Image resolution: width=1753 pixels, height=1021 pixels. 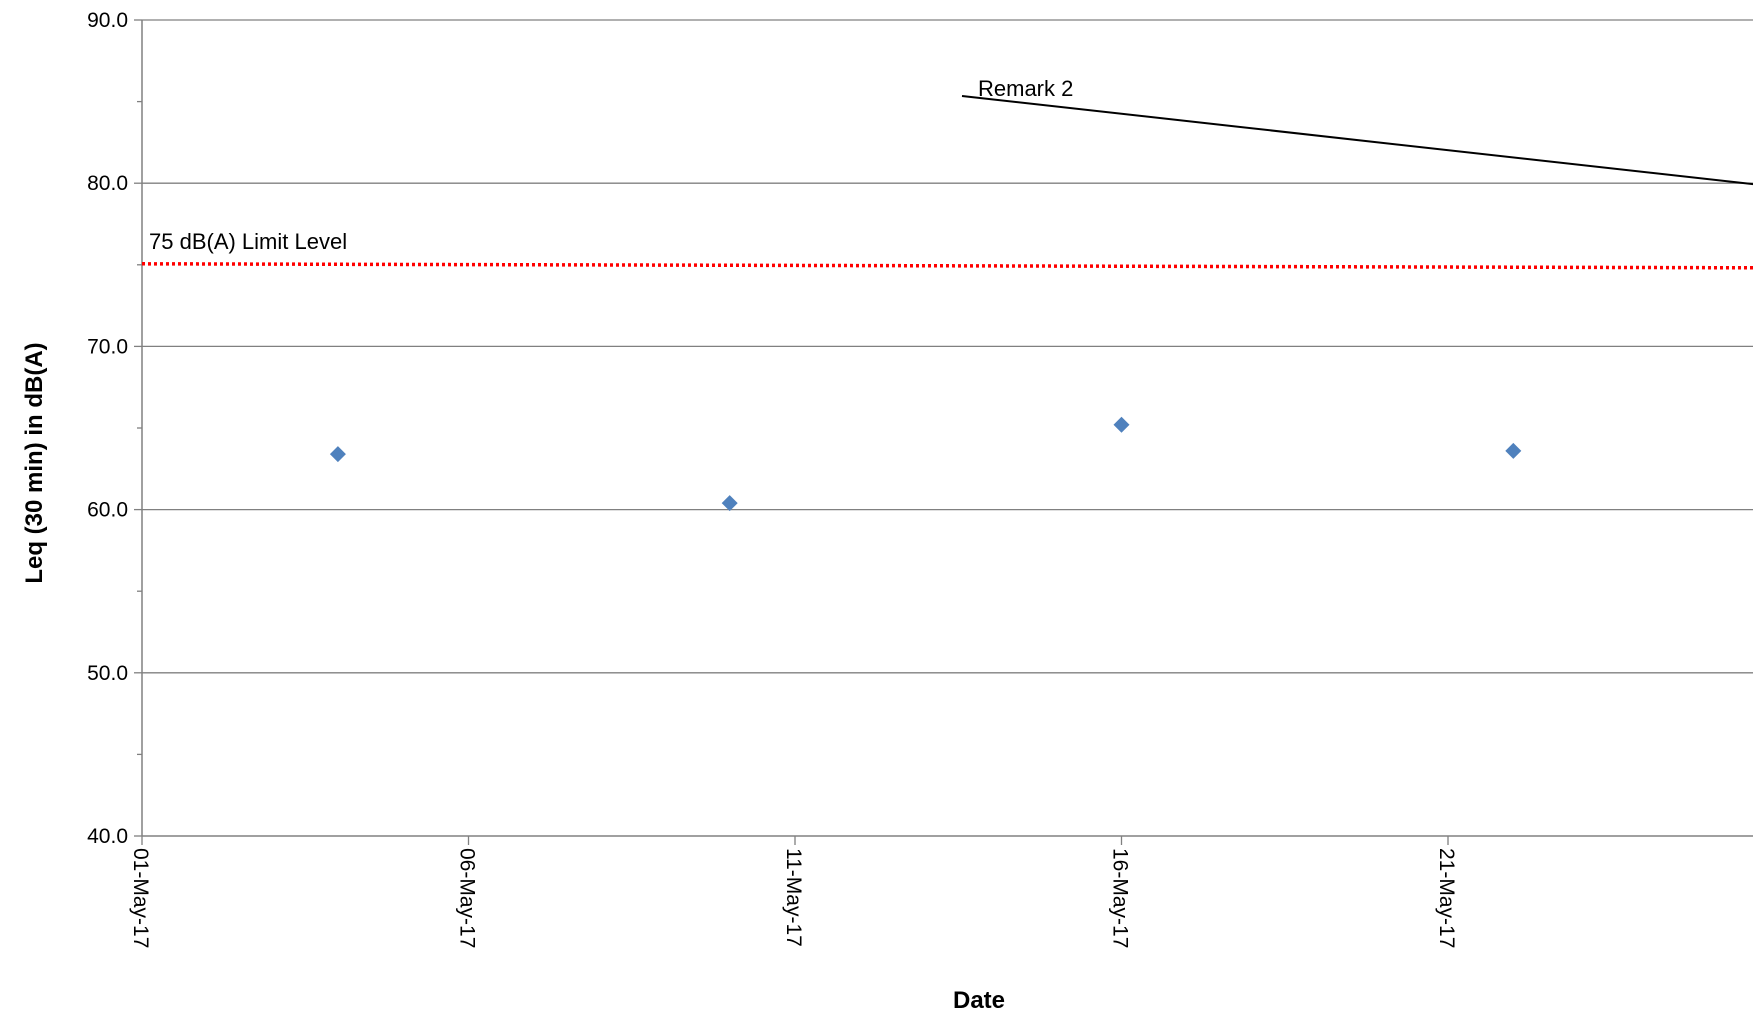 I want to click on limit-line-label: 75 dB(A) Limit Level, so click(x=248, y=241).